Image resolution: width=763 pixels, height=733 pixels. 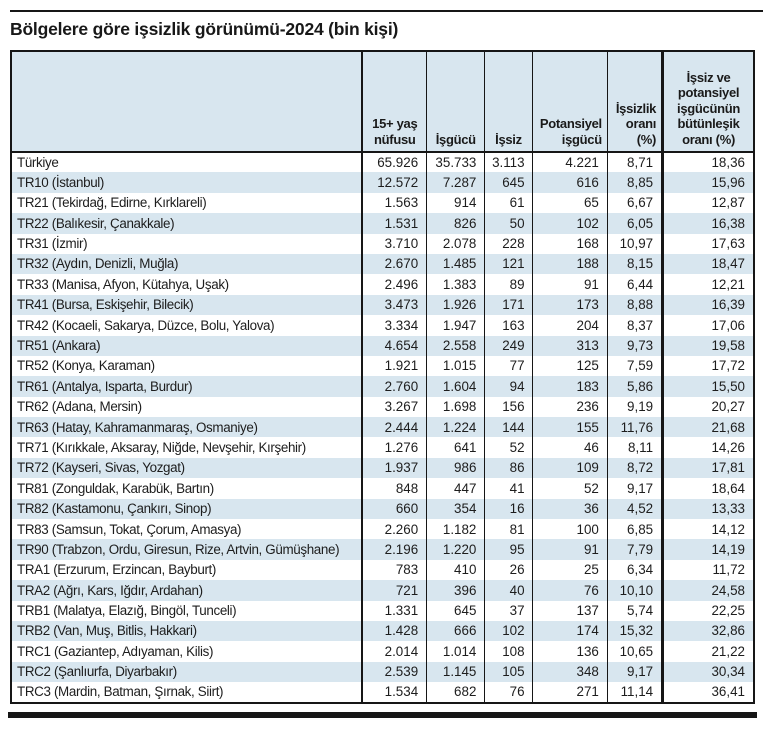 I want to click on column-header-population: 15+ yaş nüfusu, so click(x=394, y=102).